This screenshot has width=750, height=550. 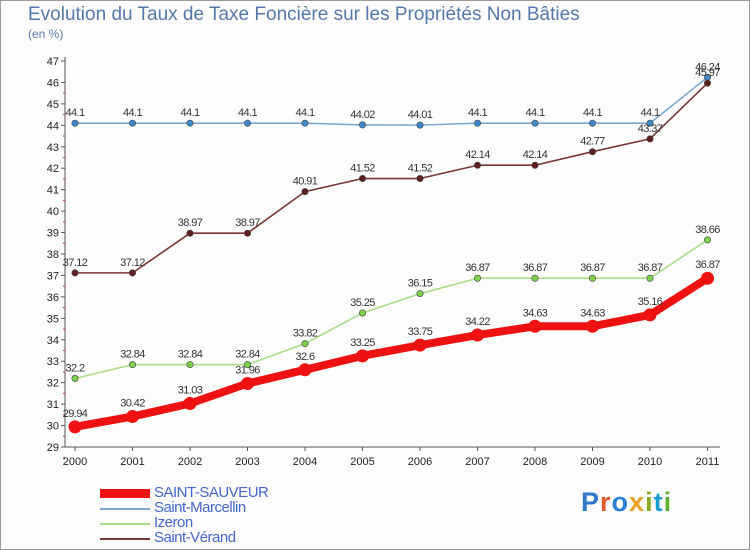 I want to click on data-label: 36.15, so click(x=420, y=284).